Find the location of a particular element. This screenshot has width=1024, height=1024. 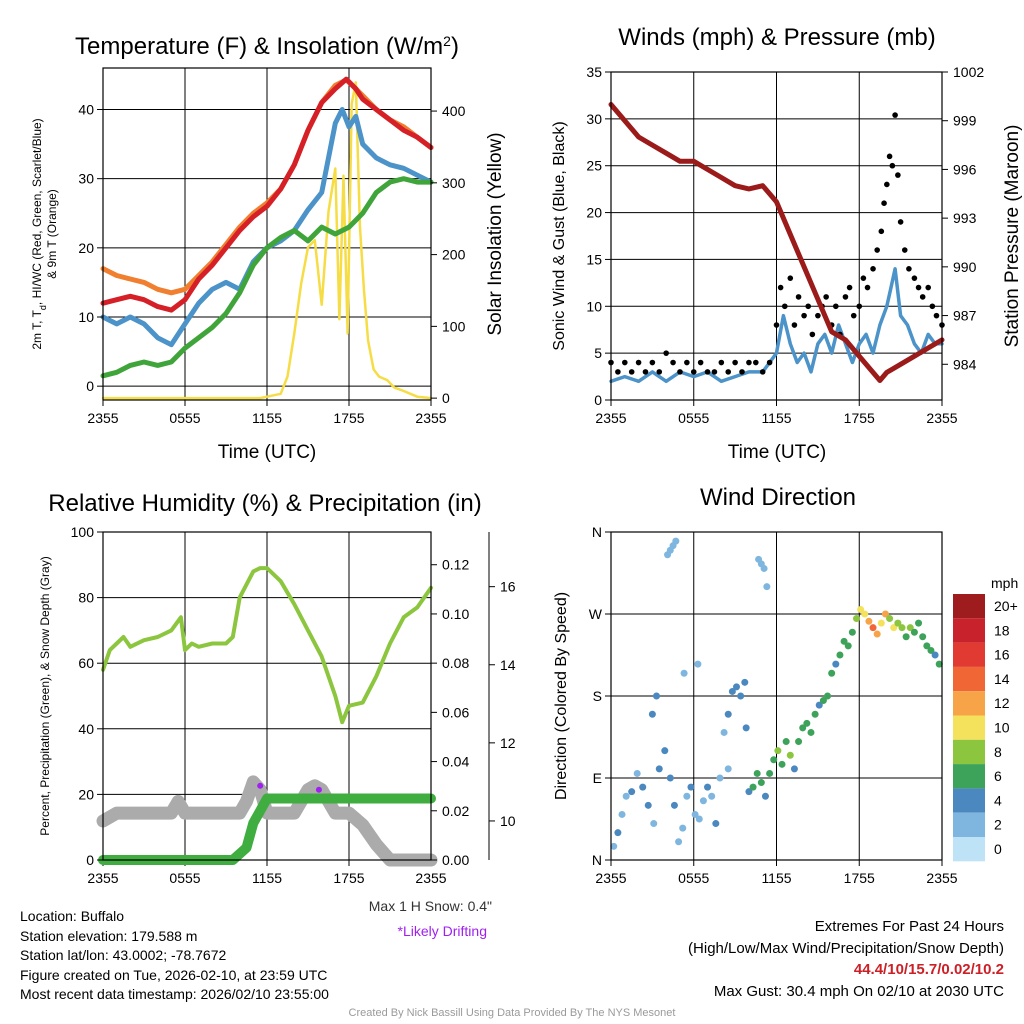

y2-tick-label: 200 is located at coordinates (454, 255).